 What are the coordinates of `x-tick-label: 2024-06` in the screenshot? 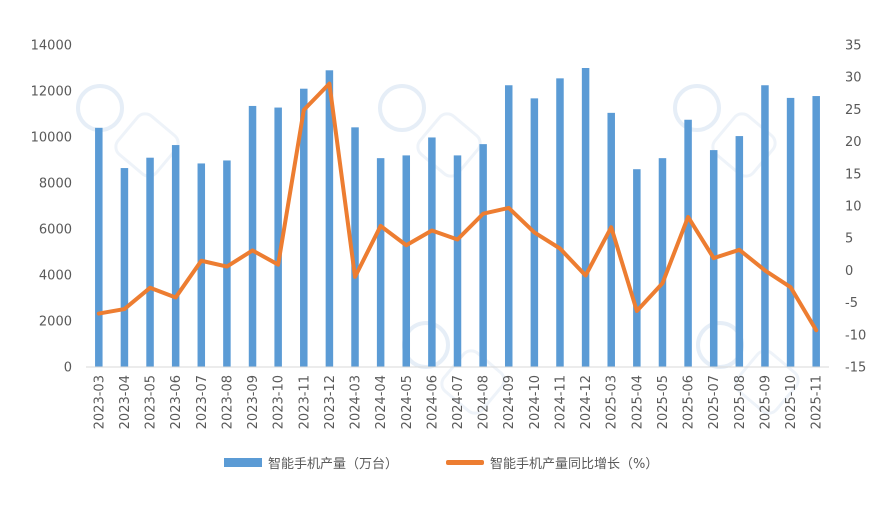 It's located at (432, 402).